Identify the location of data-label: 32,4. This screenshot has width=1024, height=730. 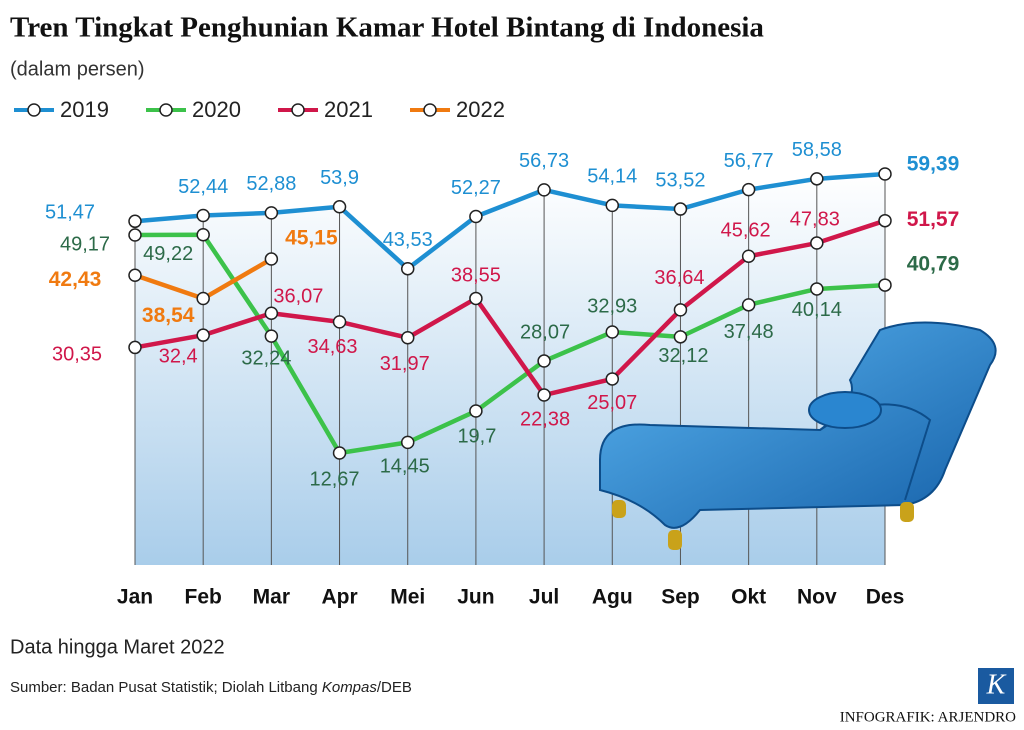
(178, 356).